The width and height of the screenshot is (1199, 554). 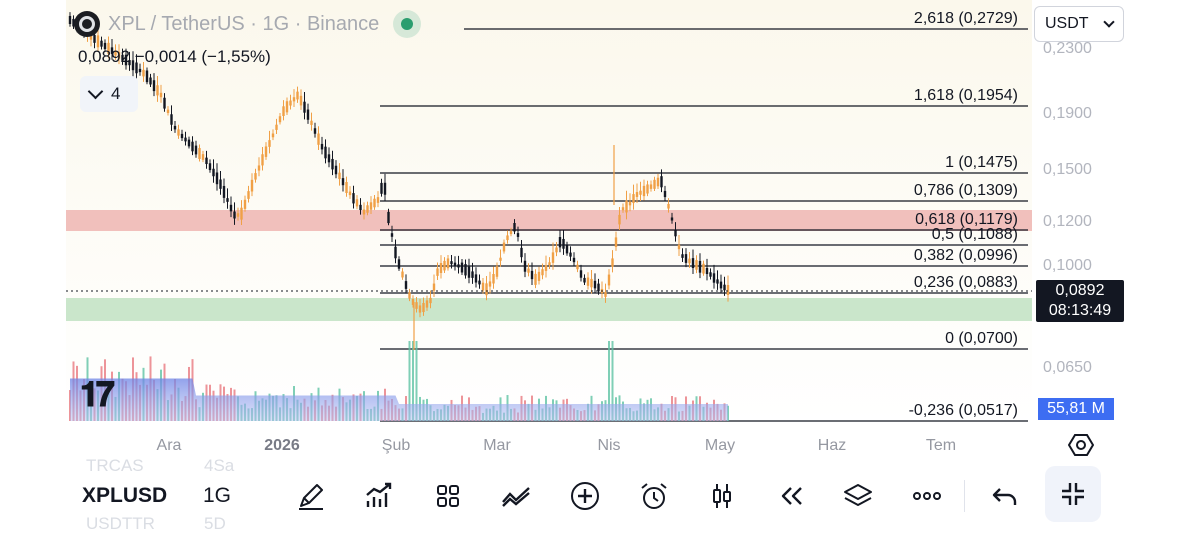 What do you see at coordinates (497, 445) in the screenshot?
I see `time-tick-label: Mar` at bounding box center [497, 445].